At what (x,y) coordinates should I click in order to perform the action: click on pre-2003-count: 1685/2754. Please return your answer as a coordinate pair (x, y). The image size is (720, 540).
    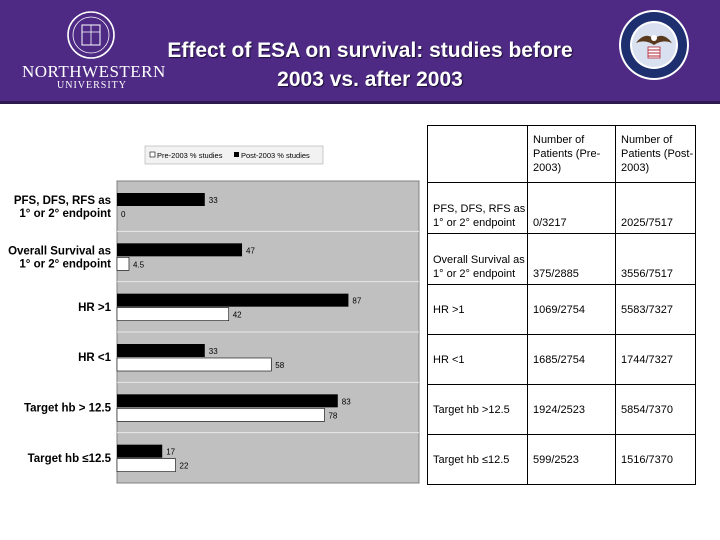
    Looking at the image, I should click on (571, 359).